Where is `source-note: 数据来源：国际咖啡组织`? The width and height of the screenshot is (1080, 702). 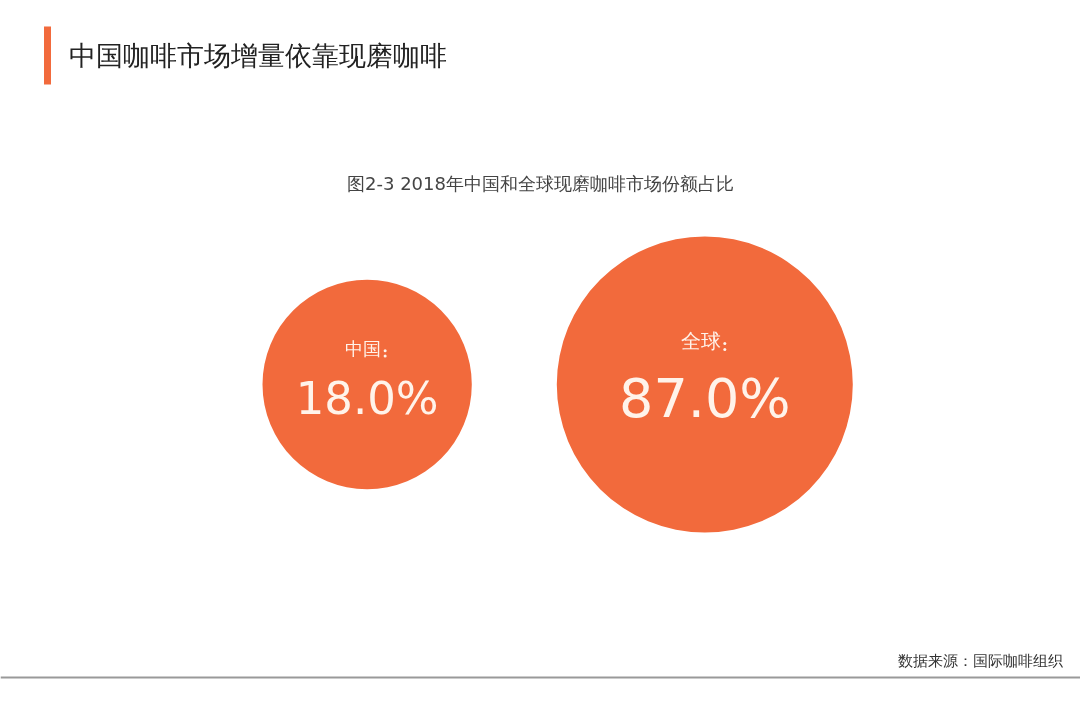 source-note: 数据来源：国际咖啡组织 is located at coordinates (980, 660).